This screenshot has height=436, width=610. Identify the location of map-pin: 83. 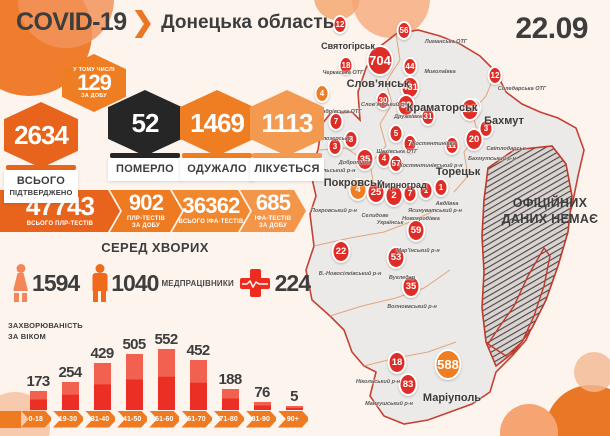
(408, 385).